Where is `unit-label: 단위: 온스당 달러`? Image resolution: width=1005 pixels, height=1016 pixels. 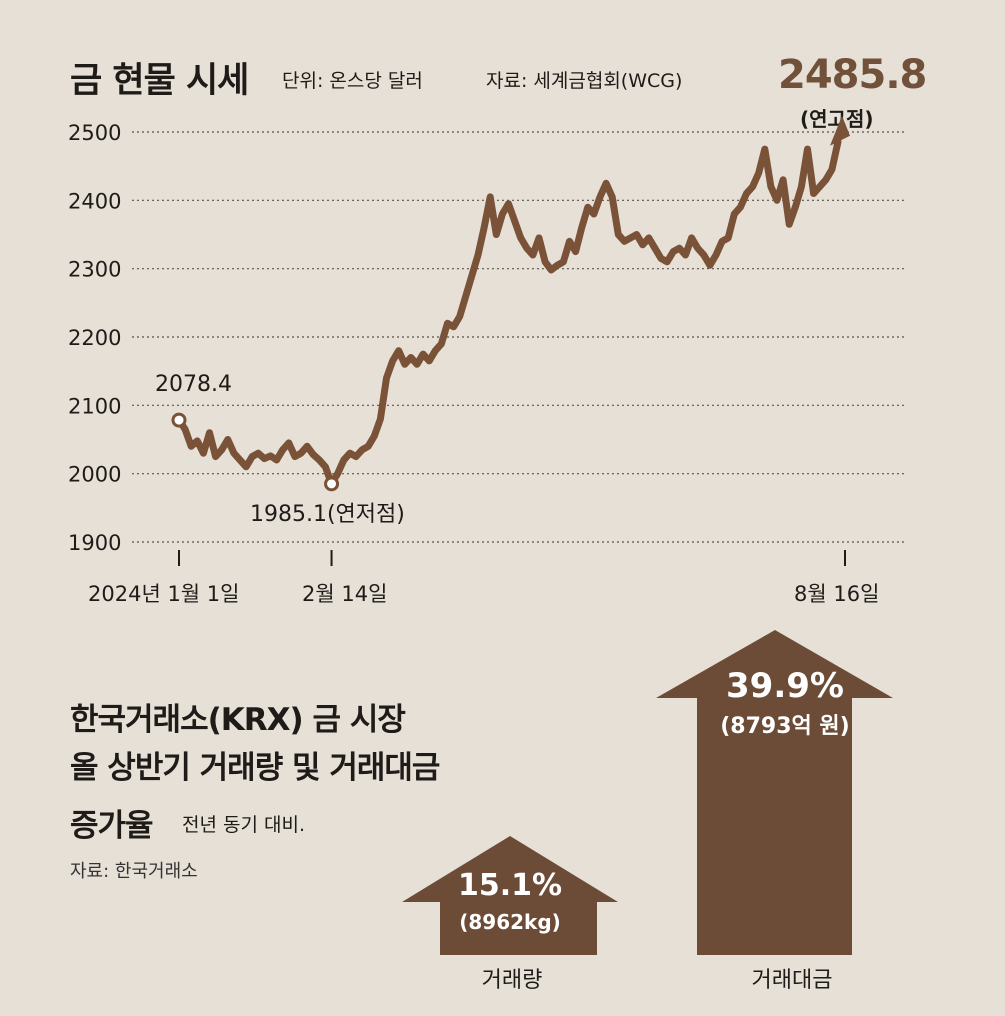
unit-label: 단위: 온스당 달러 is located at coordinates (352, 81).